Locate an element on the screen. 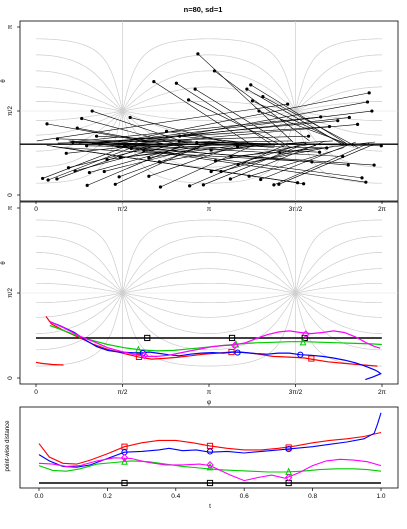 Image resolution: width=407 pixels, height=529 pixels. y-tick-label: π/2 is located at coordinates (10, 111).